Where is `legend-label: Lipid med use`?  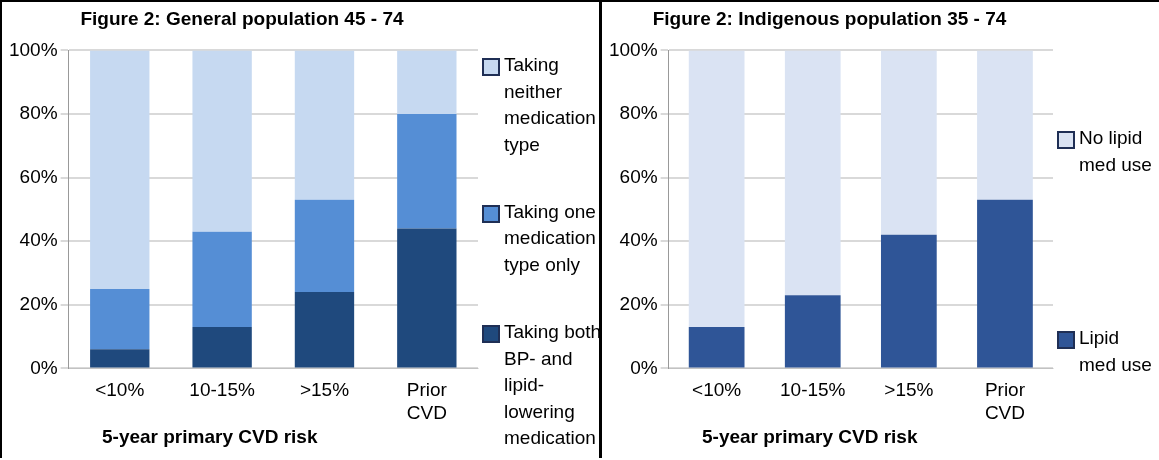
legend-label: Lipid med use is located at coordinates (1116, 351).